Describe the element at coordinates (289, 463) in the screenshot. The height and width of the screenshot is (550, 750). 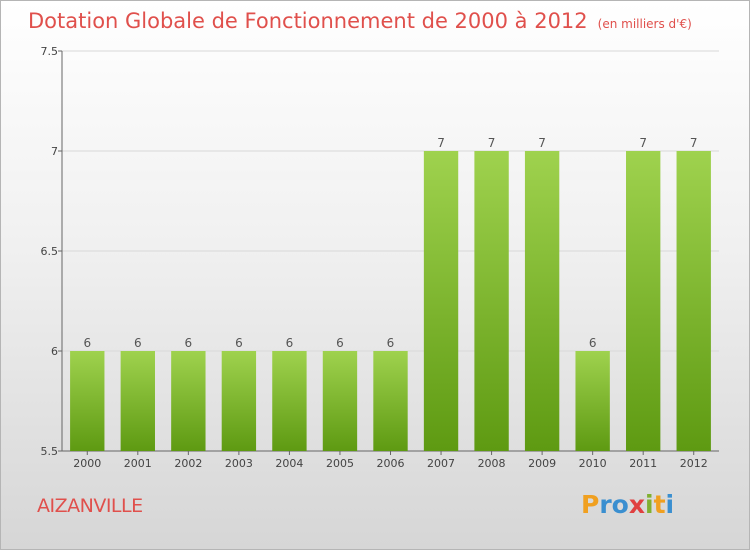
I see `x-tick-label: 2004` at that location.